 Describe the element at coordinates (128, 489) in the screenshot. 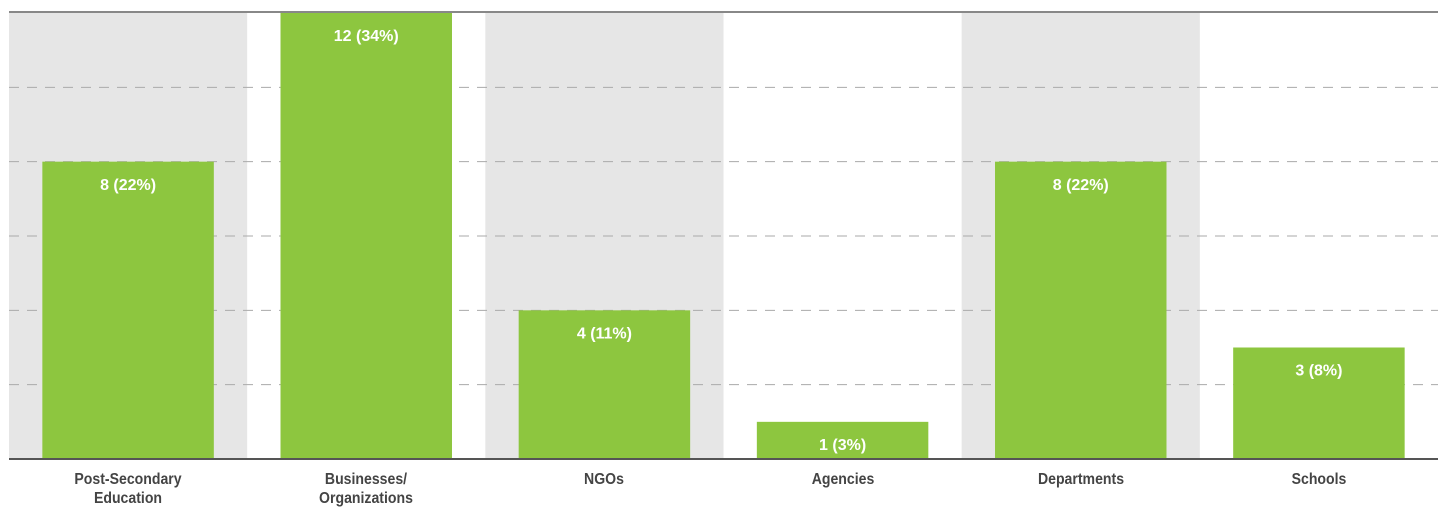

I see `x-tick-label: Post-Secondary Education` at that location.